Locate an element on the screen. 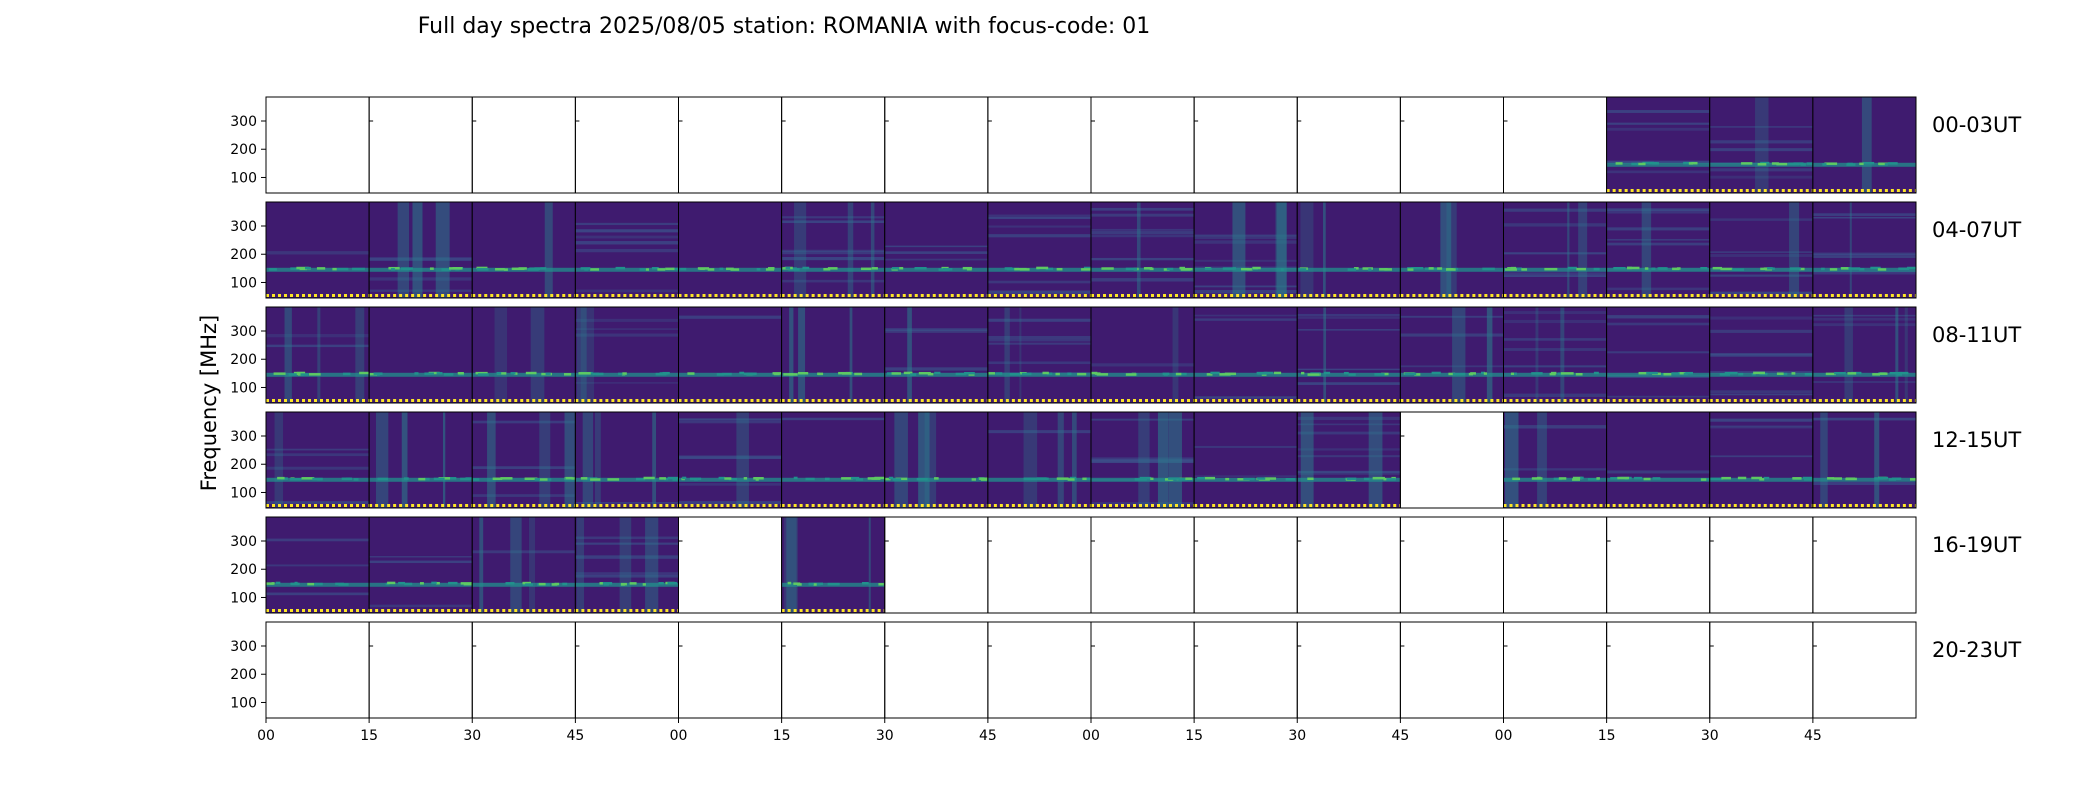  row-label: 08-11UT is located at coordinates (1976, 335).